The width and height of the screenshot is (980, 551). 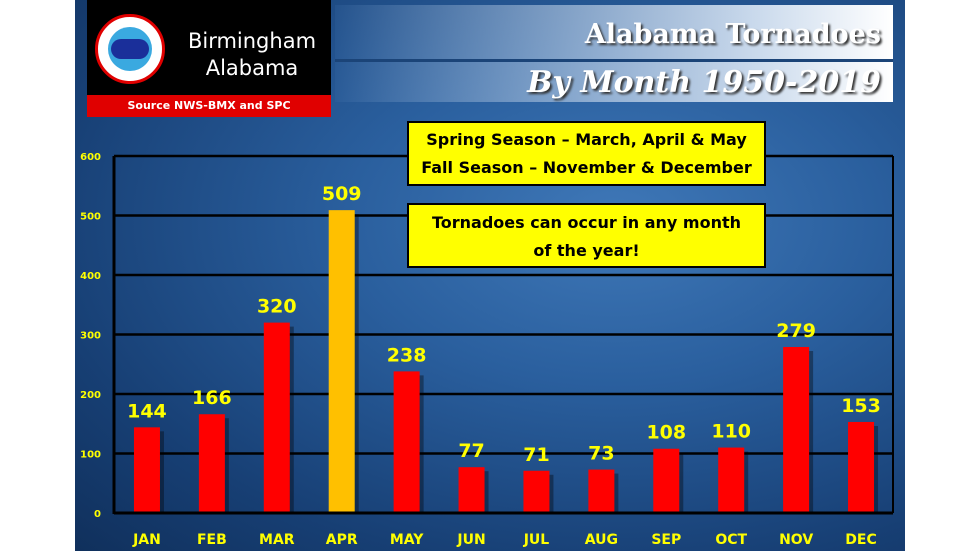 I want to click on data-label: 144, so click(x=147, y=411).